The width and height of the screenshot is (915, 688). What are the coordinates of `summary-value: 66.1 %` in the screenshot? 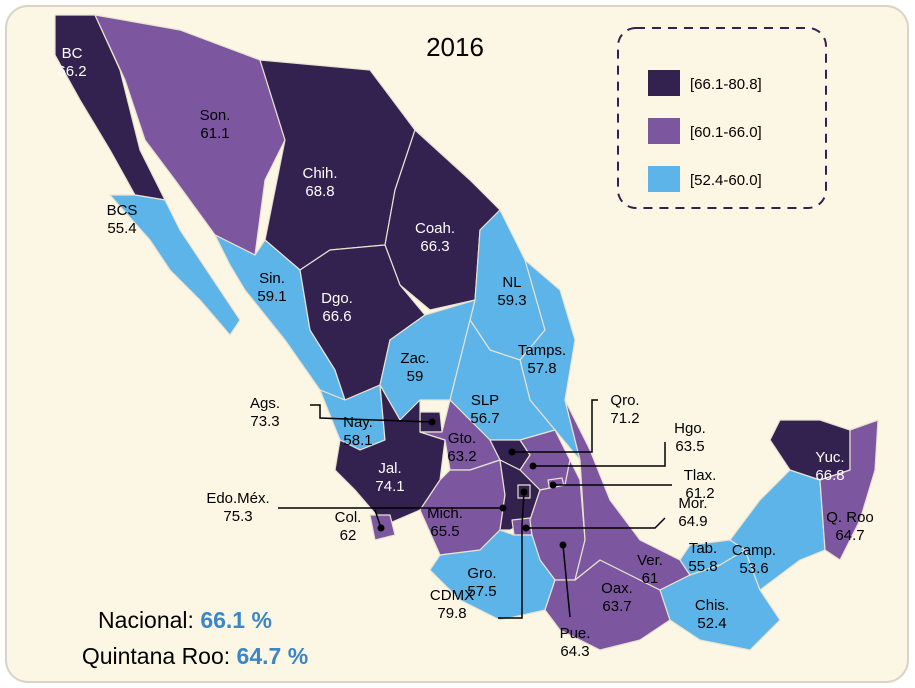 It's located at (236, 620).